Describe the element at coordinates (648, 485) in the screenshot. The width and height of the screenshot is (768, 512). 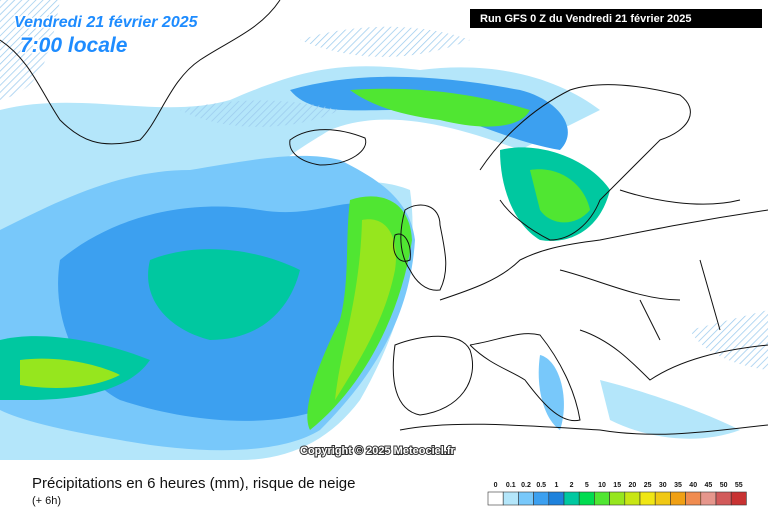
I see `legend-tick-label: 25` at that location.